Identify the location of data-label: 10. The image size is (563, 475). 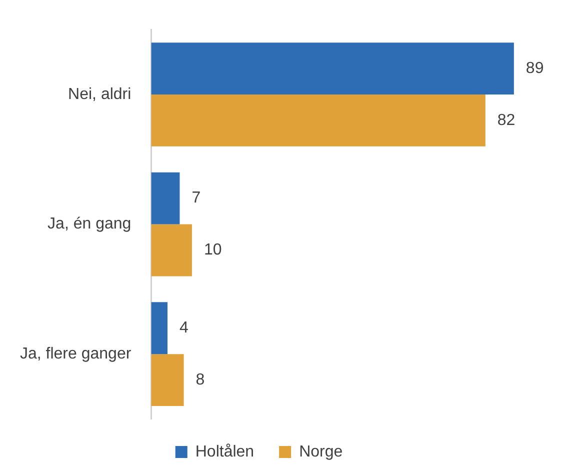
(213, 250).